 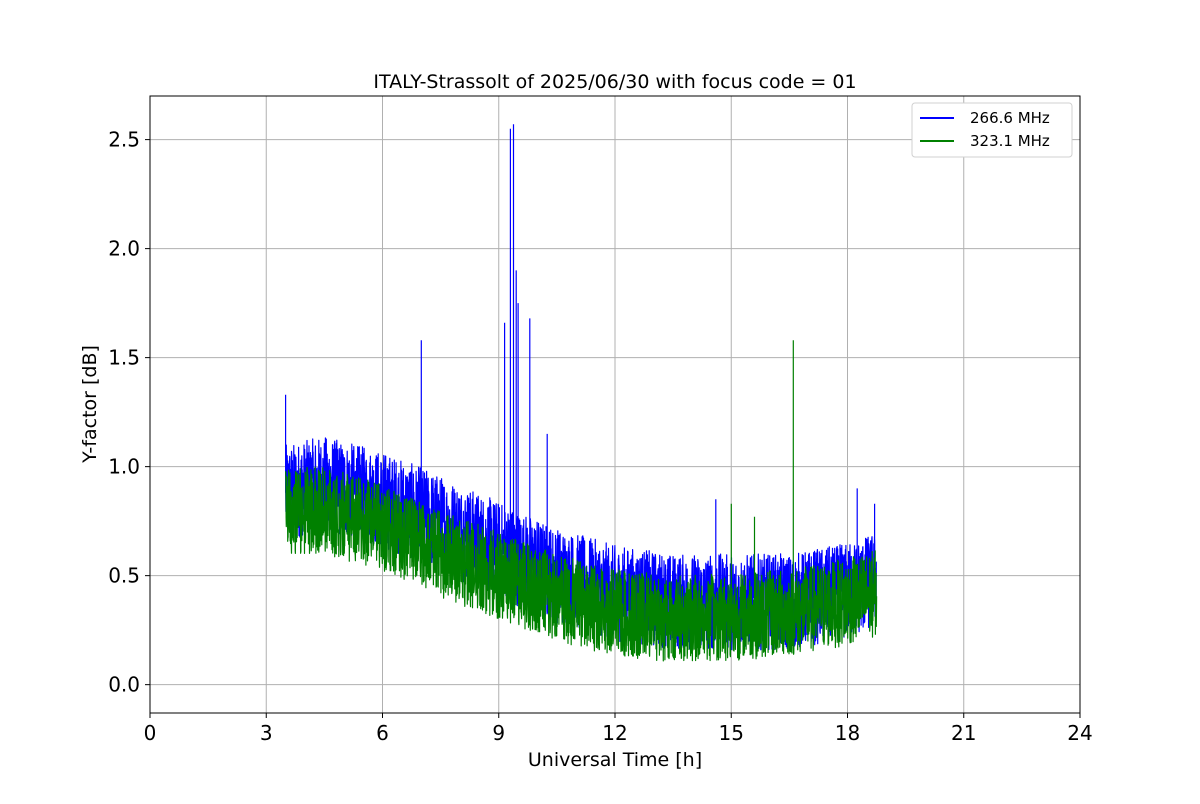 I want to click on x-tick-label: 12, so click(x=614, y=733).